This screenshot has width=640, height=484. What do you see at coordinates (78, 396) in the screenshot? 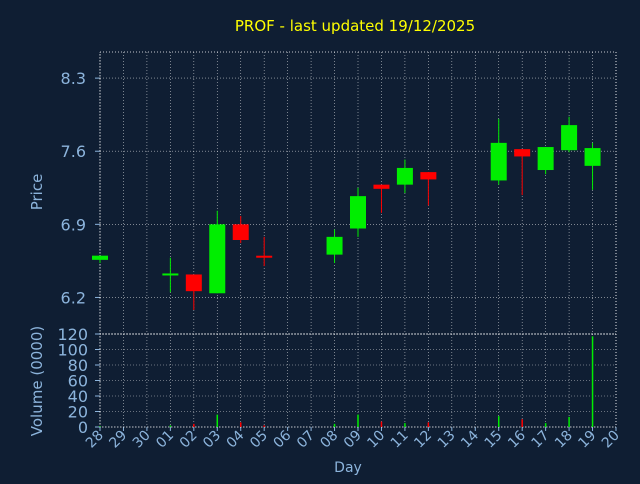
I see `volume-tick-label: 40` at bounding box center [78, 396].